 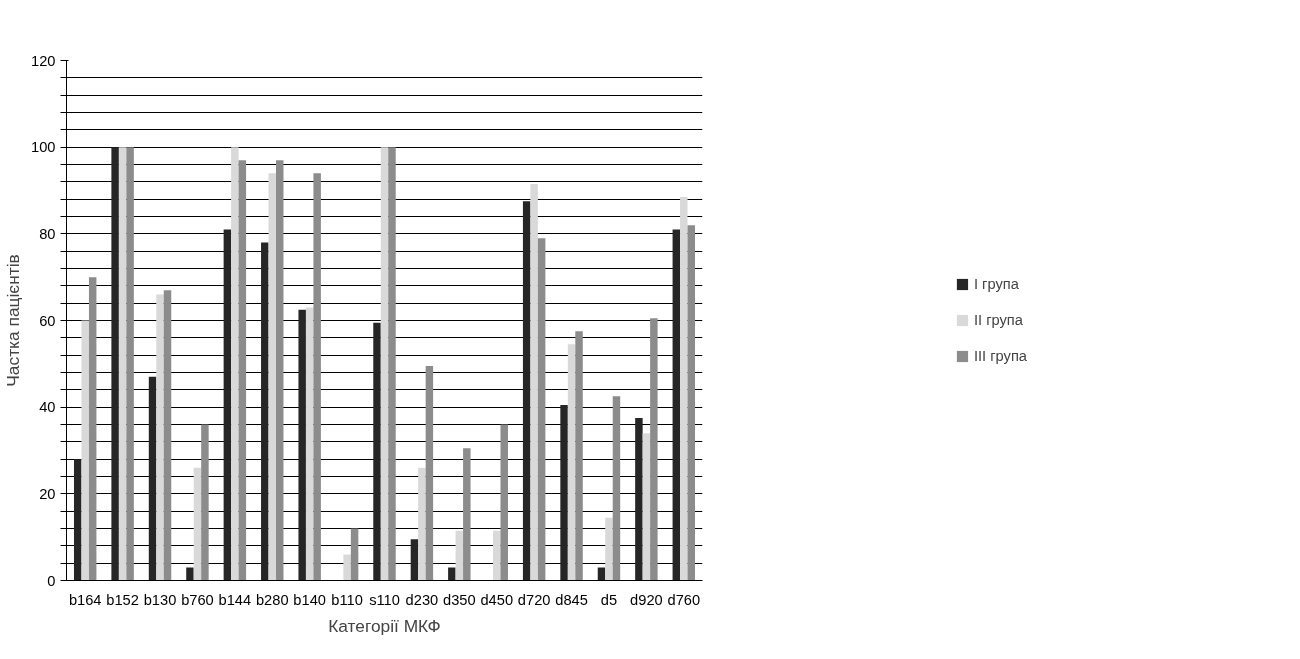 What do you see at coordinates (422, 599) in the screenshot?
I see `x-tick-label: d230` at bounding box center [422, 599].